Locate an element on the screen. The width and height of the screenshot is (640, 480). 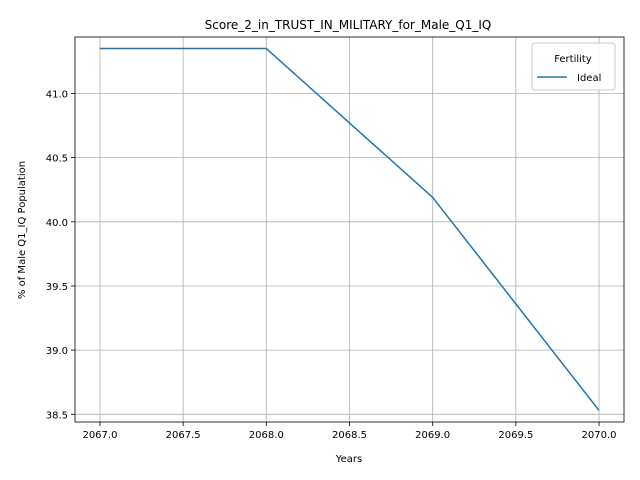
x-axis-label: Years is located at coordinates (348, 459).